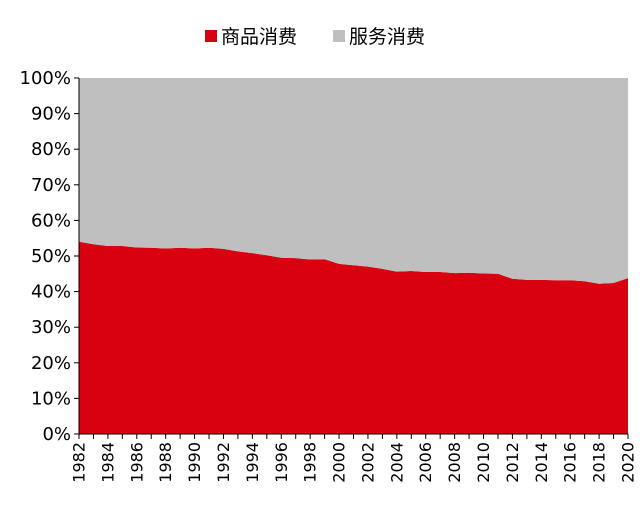 This screenshot has width=640, height=506. What do you see at coordinates (51, 114) in the screenshot?
I see `y-tick-label: 90%` at bounding box center [51, 114].